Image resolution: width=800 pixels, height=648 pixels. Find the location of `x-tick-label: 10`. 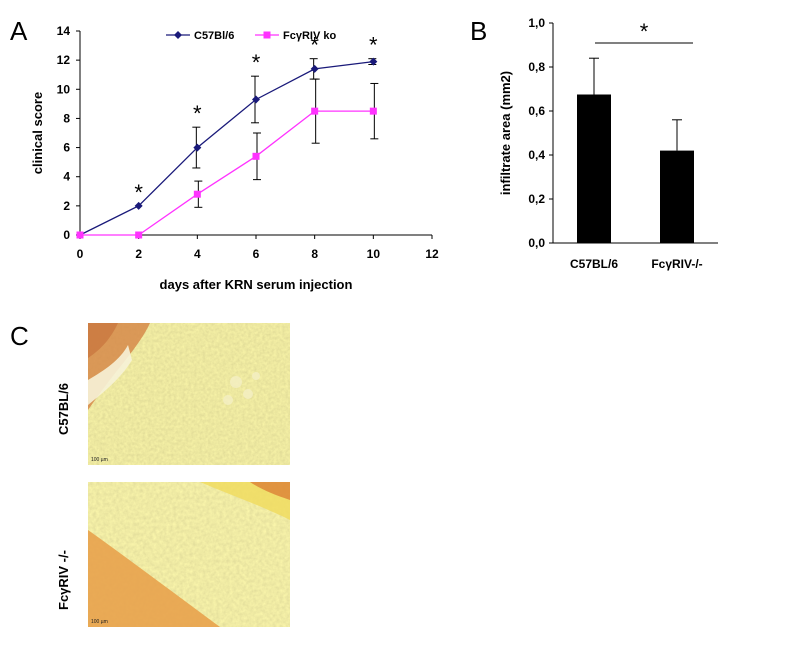

x-tick-label: 10 is located at coordinates (374, 254).